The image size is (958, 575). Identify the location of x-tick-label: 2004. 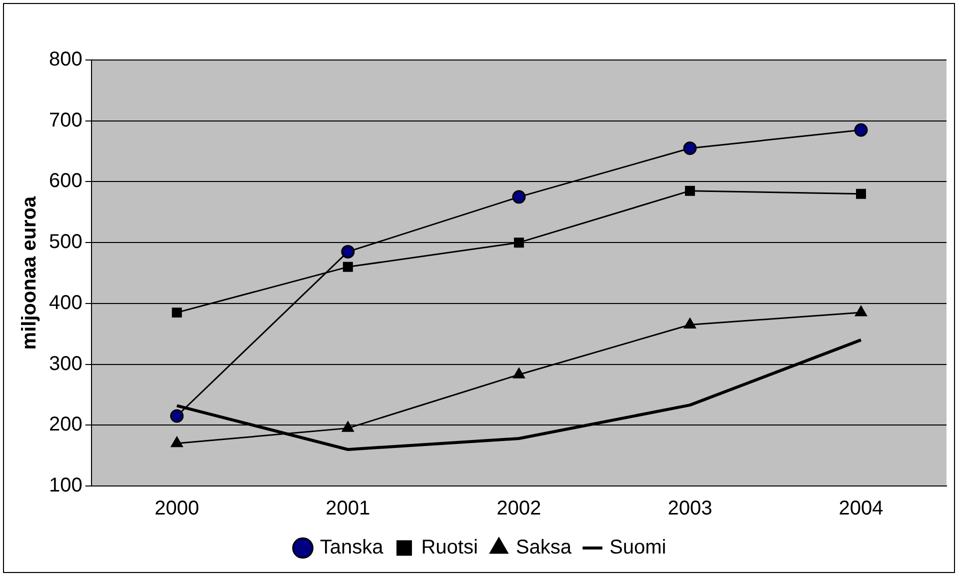
(861, 509).